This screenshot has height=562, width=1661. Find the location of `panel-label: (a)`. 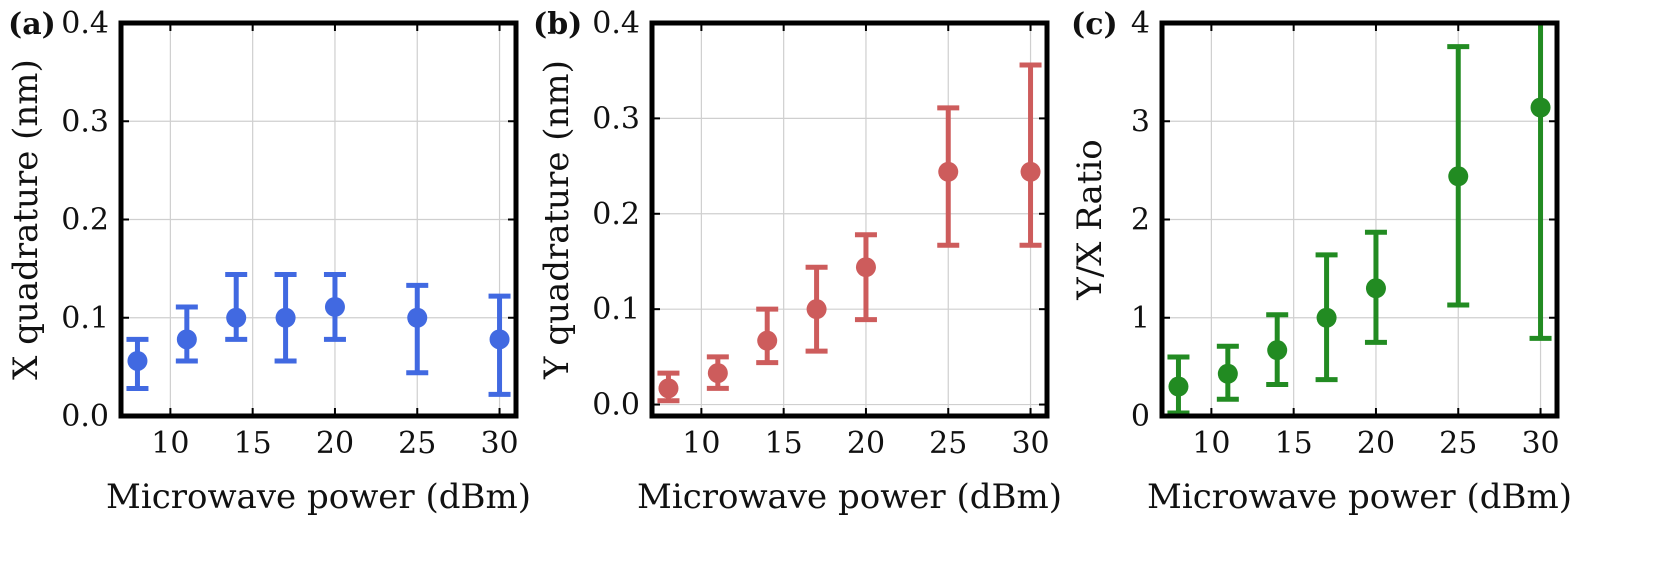

panel-label: (a) is located at coordinates (32, 24).